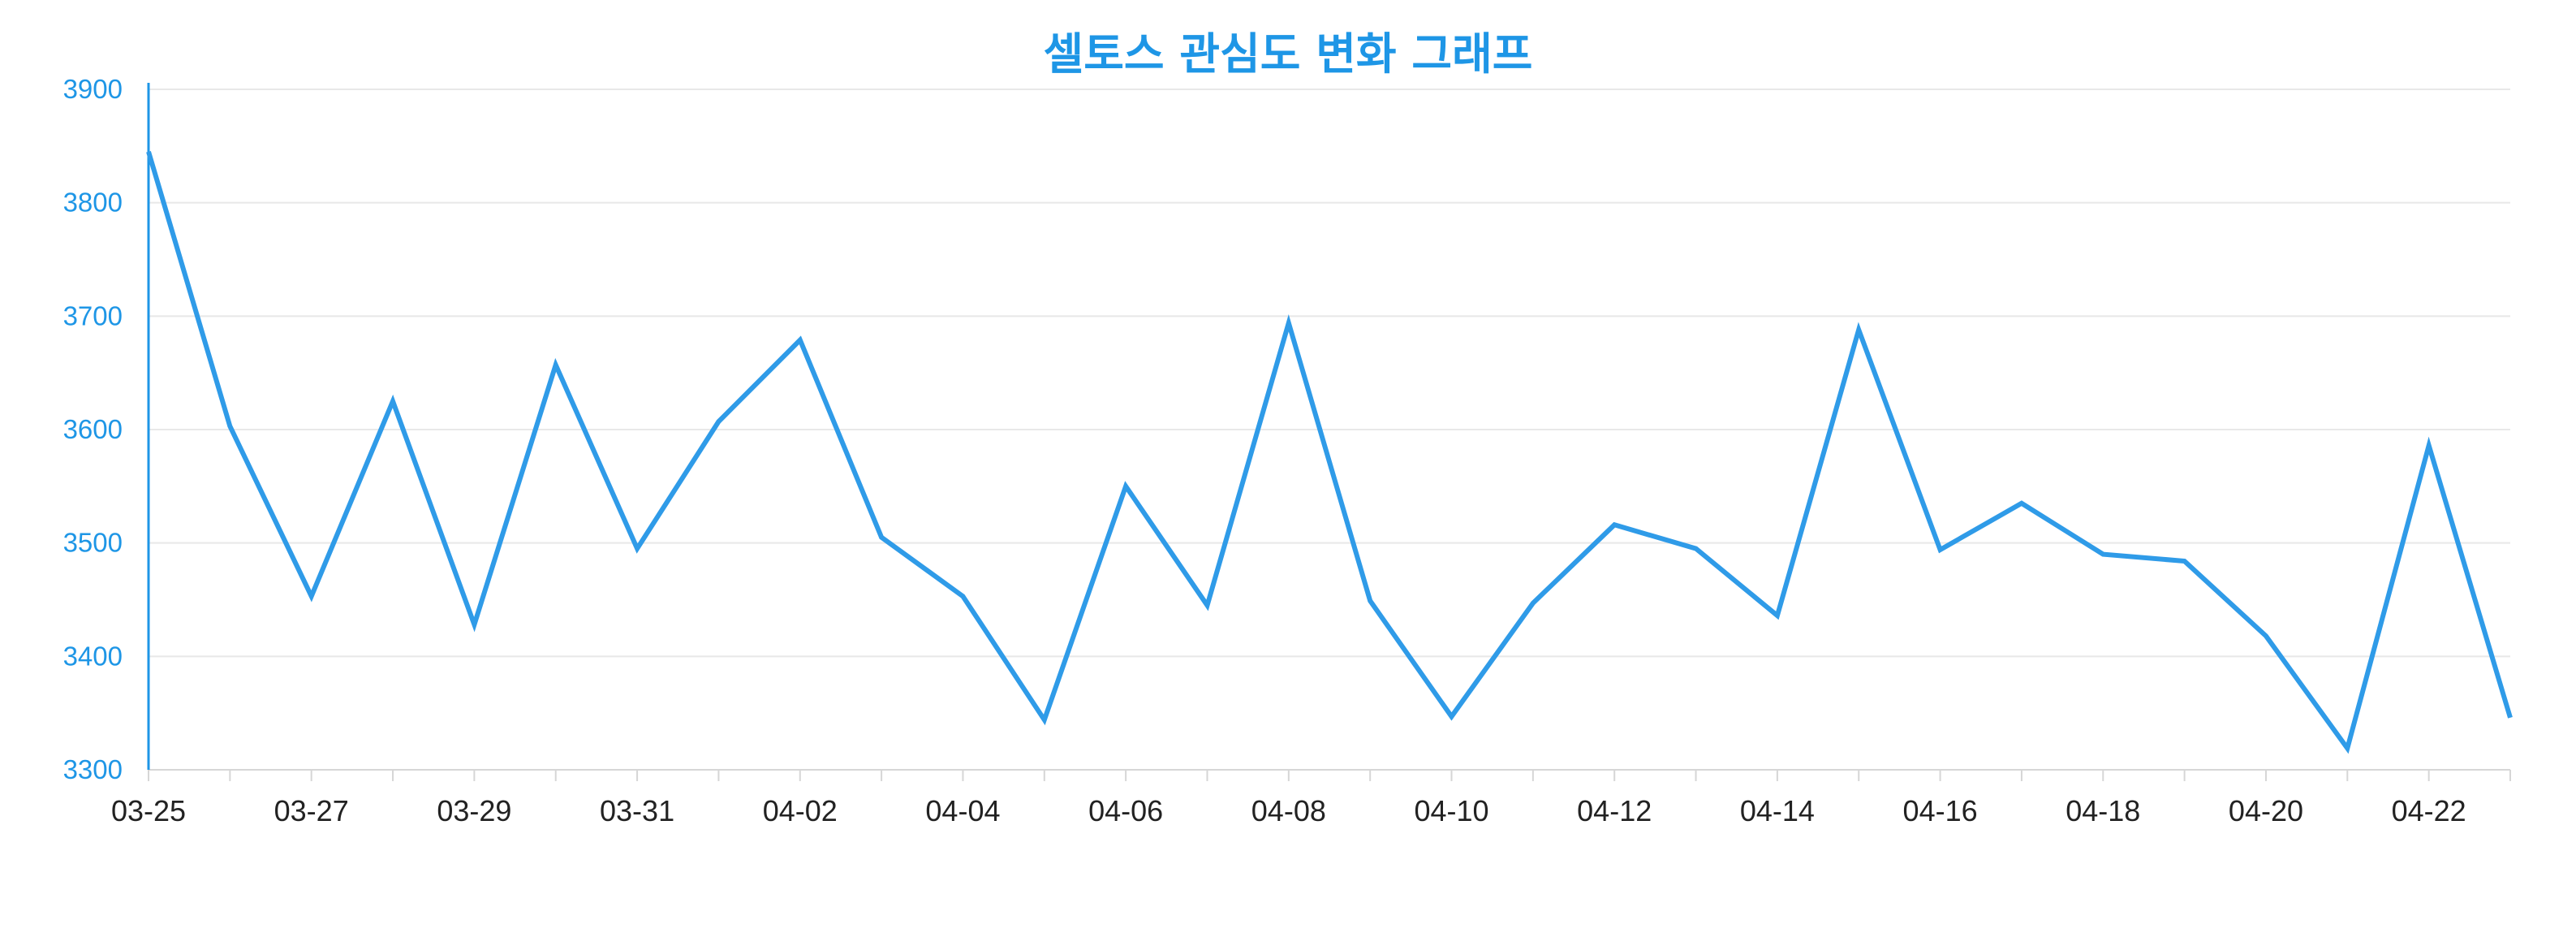 The image size is (2576, 933). I want to click on y-tick-label: 3400, so click(93, 656).